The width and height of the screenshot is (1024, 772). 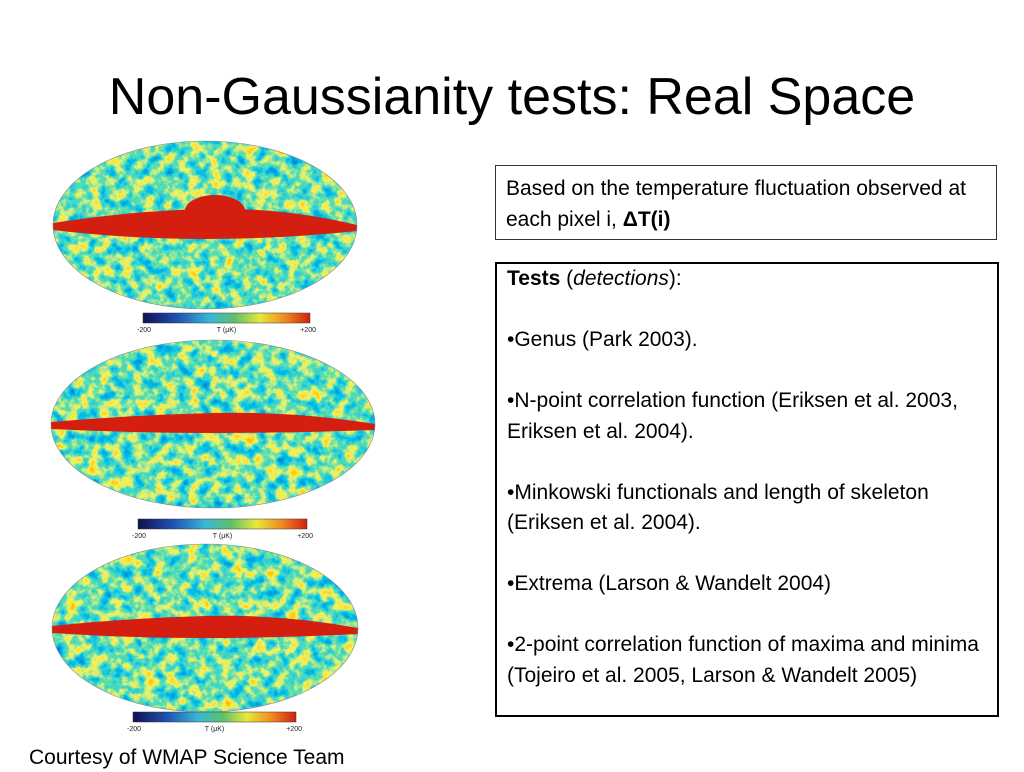 I want to click on heading-italic: detections, so click(x=621, y=278).